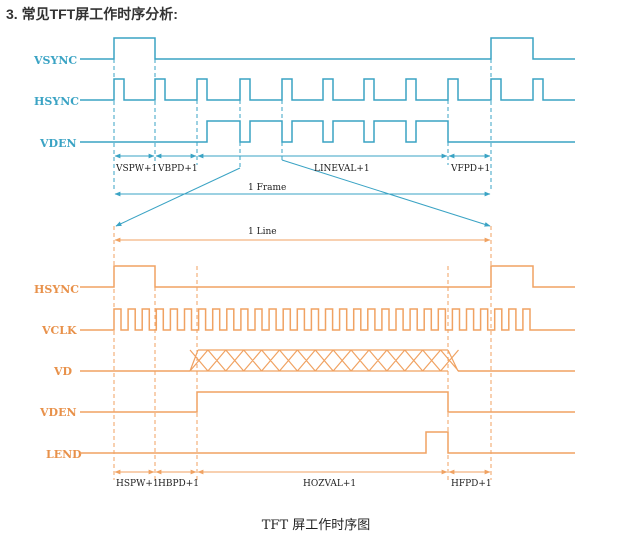  Describe the element at coordinates (137, 484) in the screenshot. I see `hspw-label: HSPW+1` at that location.